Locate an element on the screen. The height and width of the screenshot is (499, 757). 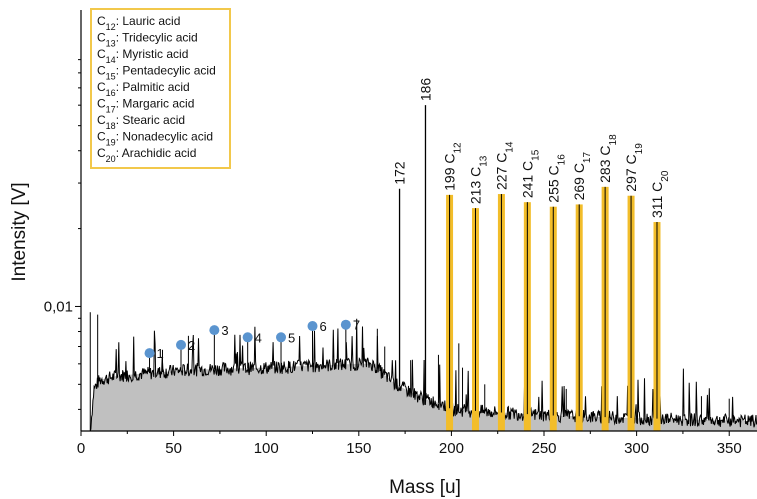
x-tick-label: 0 is located at coordinates (81, 448).